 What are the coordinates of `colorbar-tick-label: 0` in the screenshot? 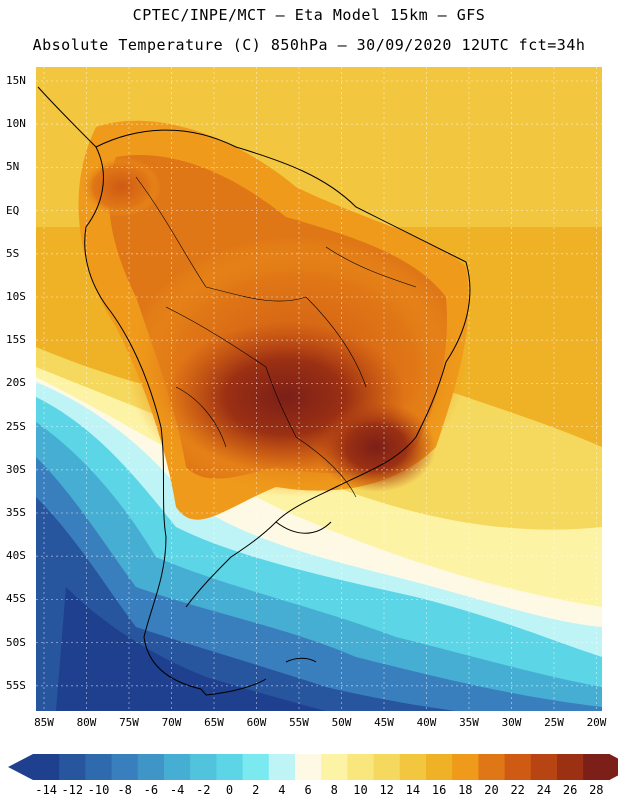 It's located at (229, 790).